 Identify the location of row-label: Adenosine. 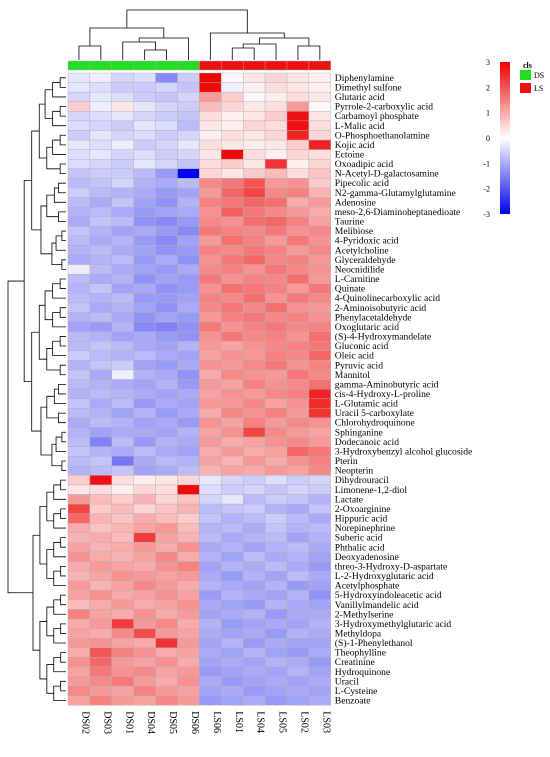
(355, 202).